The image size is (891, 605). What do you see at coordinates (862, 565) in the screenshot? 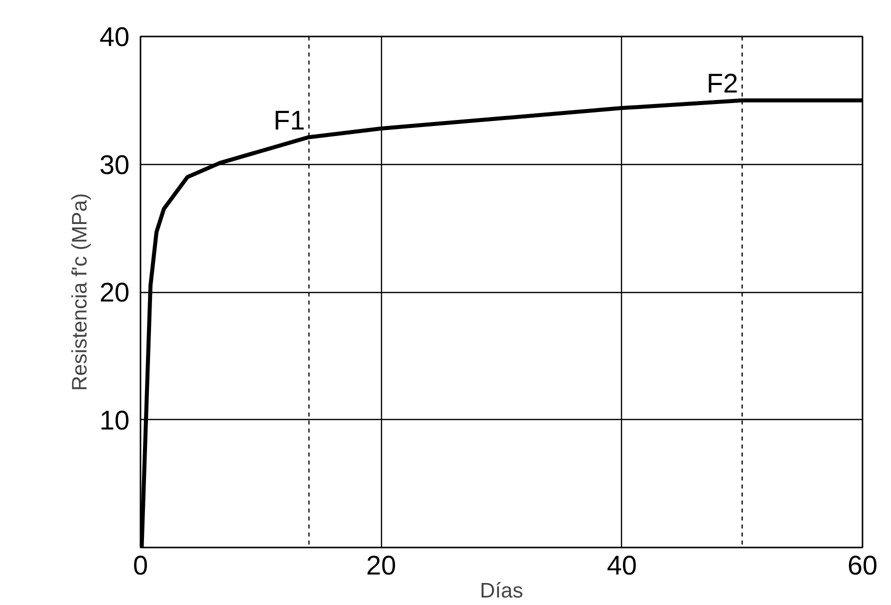
I see `x-tick-label: 60` at bounding box center [862, 565].